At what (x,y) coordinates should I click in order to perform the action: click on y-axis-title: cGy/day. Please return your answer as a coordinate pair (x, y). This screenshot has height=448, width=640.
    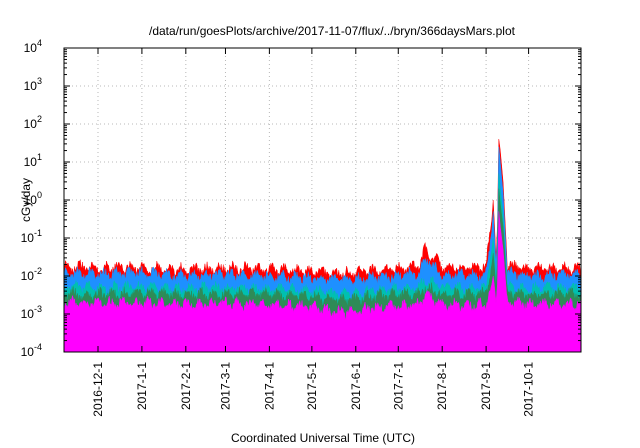
    Looking at the image, I should click on (26, 200).